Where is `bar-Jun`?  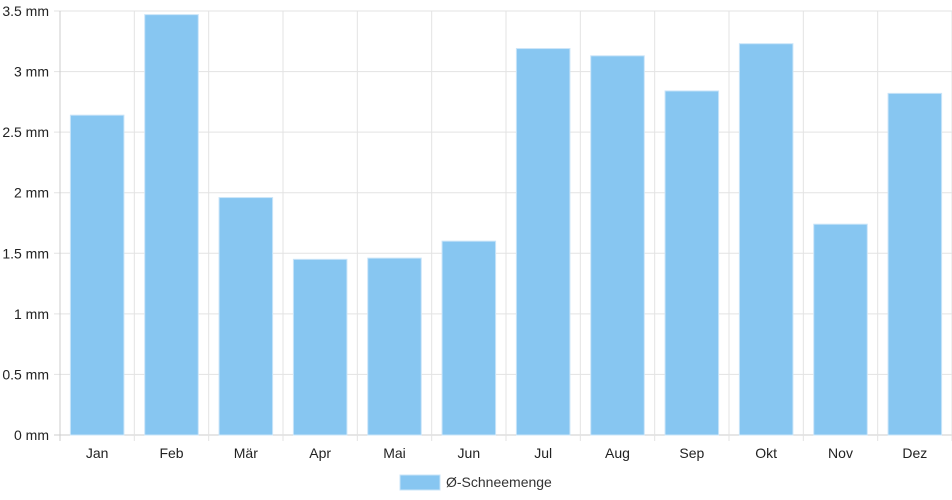
bar-Jun is located at coordinates (469, 338).